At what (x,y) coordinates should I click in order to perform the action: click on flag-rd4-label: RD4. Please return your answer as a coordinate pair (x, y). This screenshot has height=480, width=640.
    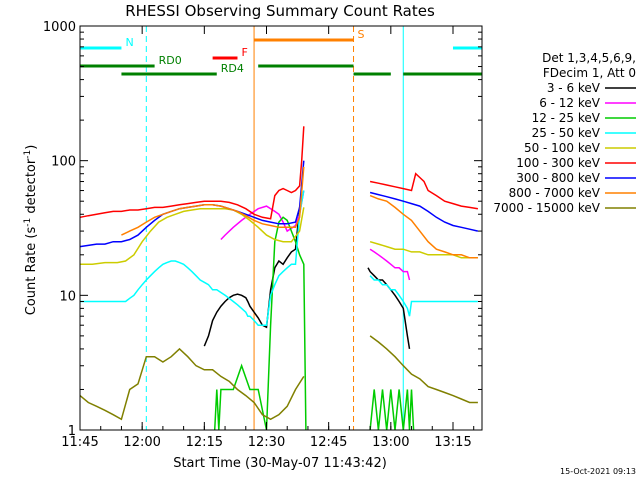
    Looking at the image, I should click on (232, 68).